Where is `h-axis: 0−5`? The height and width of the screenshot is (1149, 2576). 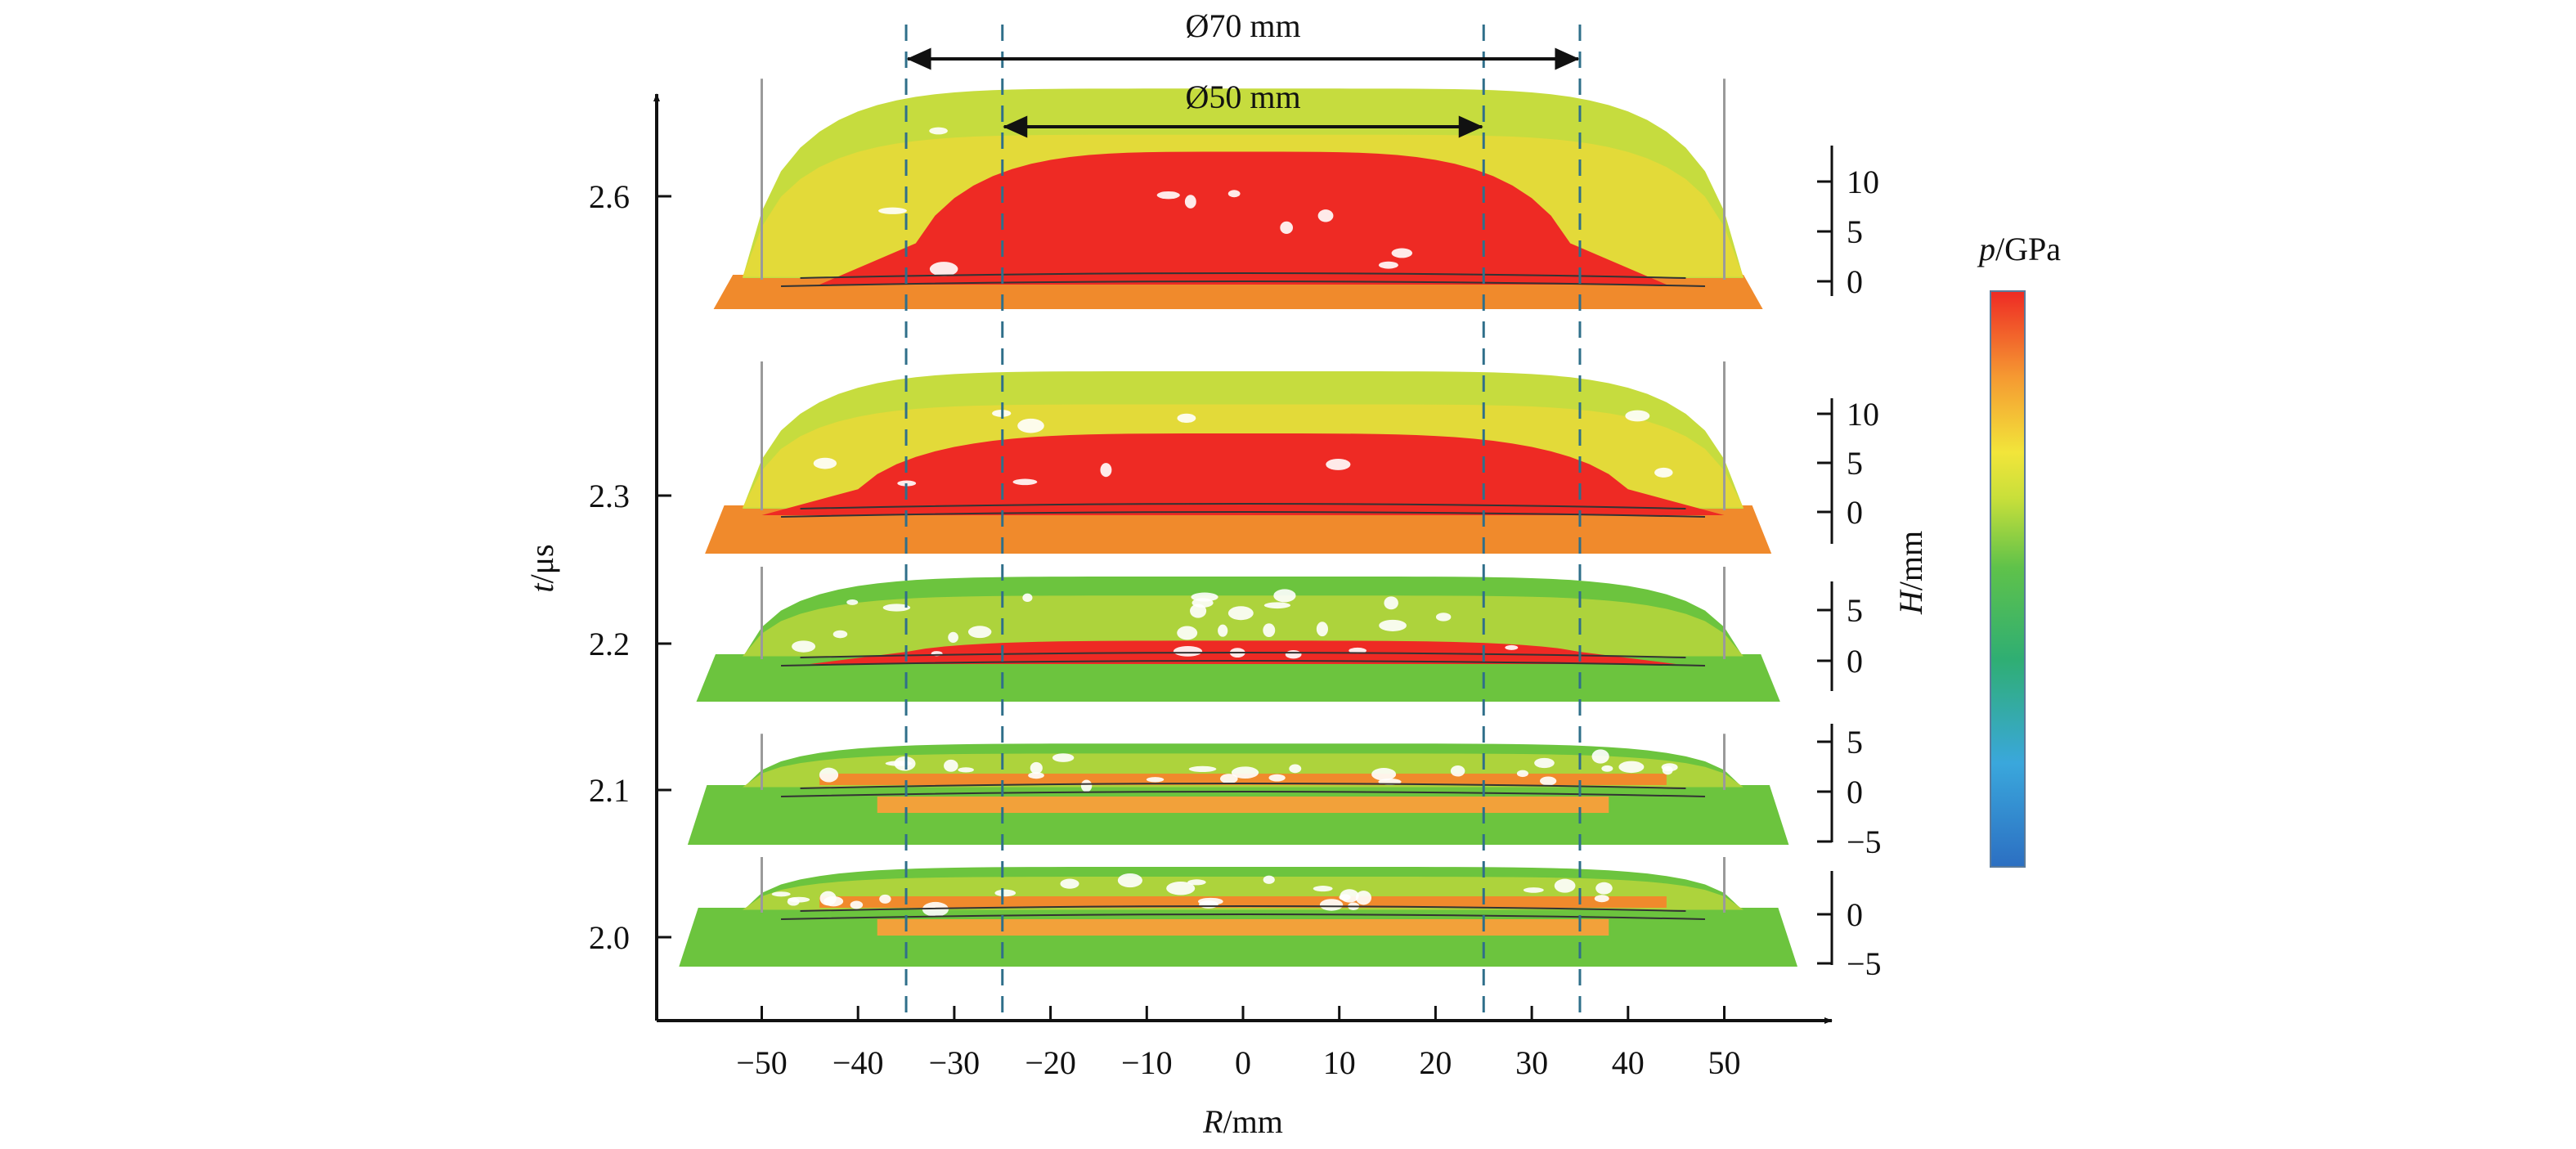
h-axis: 0−5 is located at coordinates (1850, 926).